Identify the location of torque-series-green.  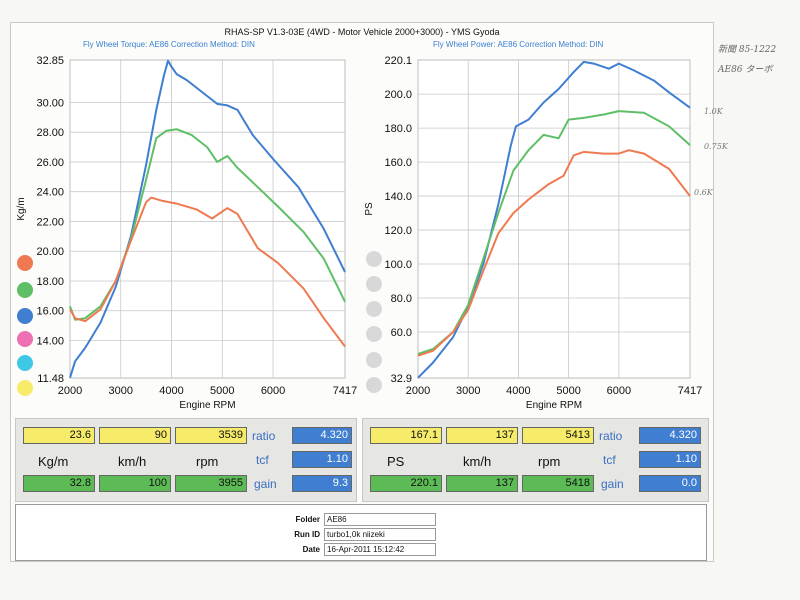
(207, 224).